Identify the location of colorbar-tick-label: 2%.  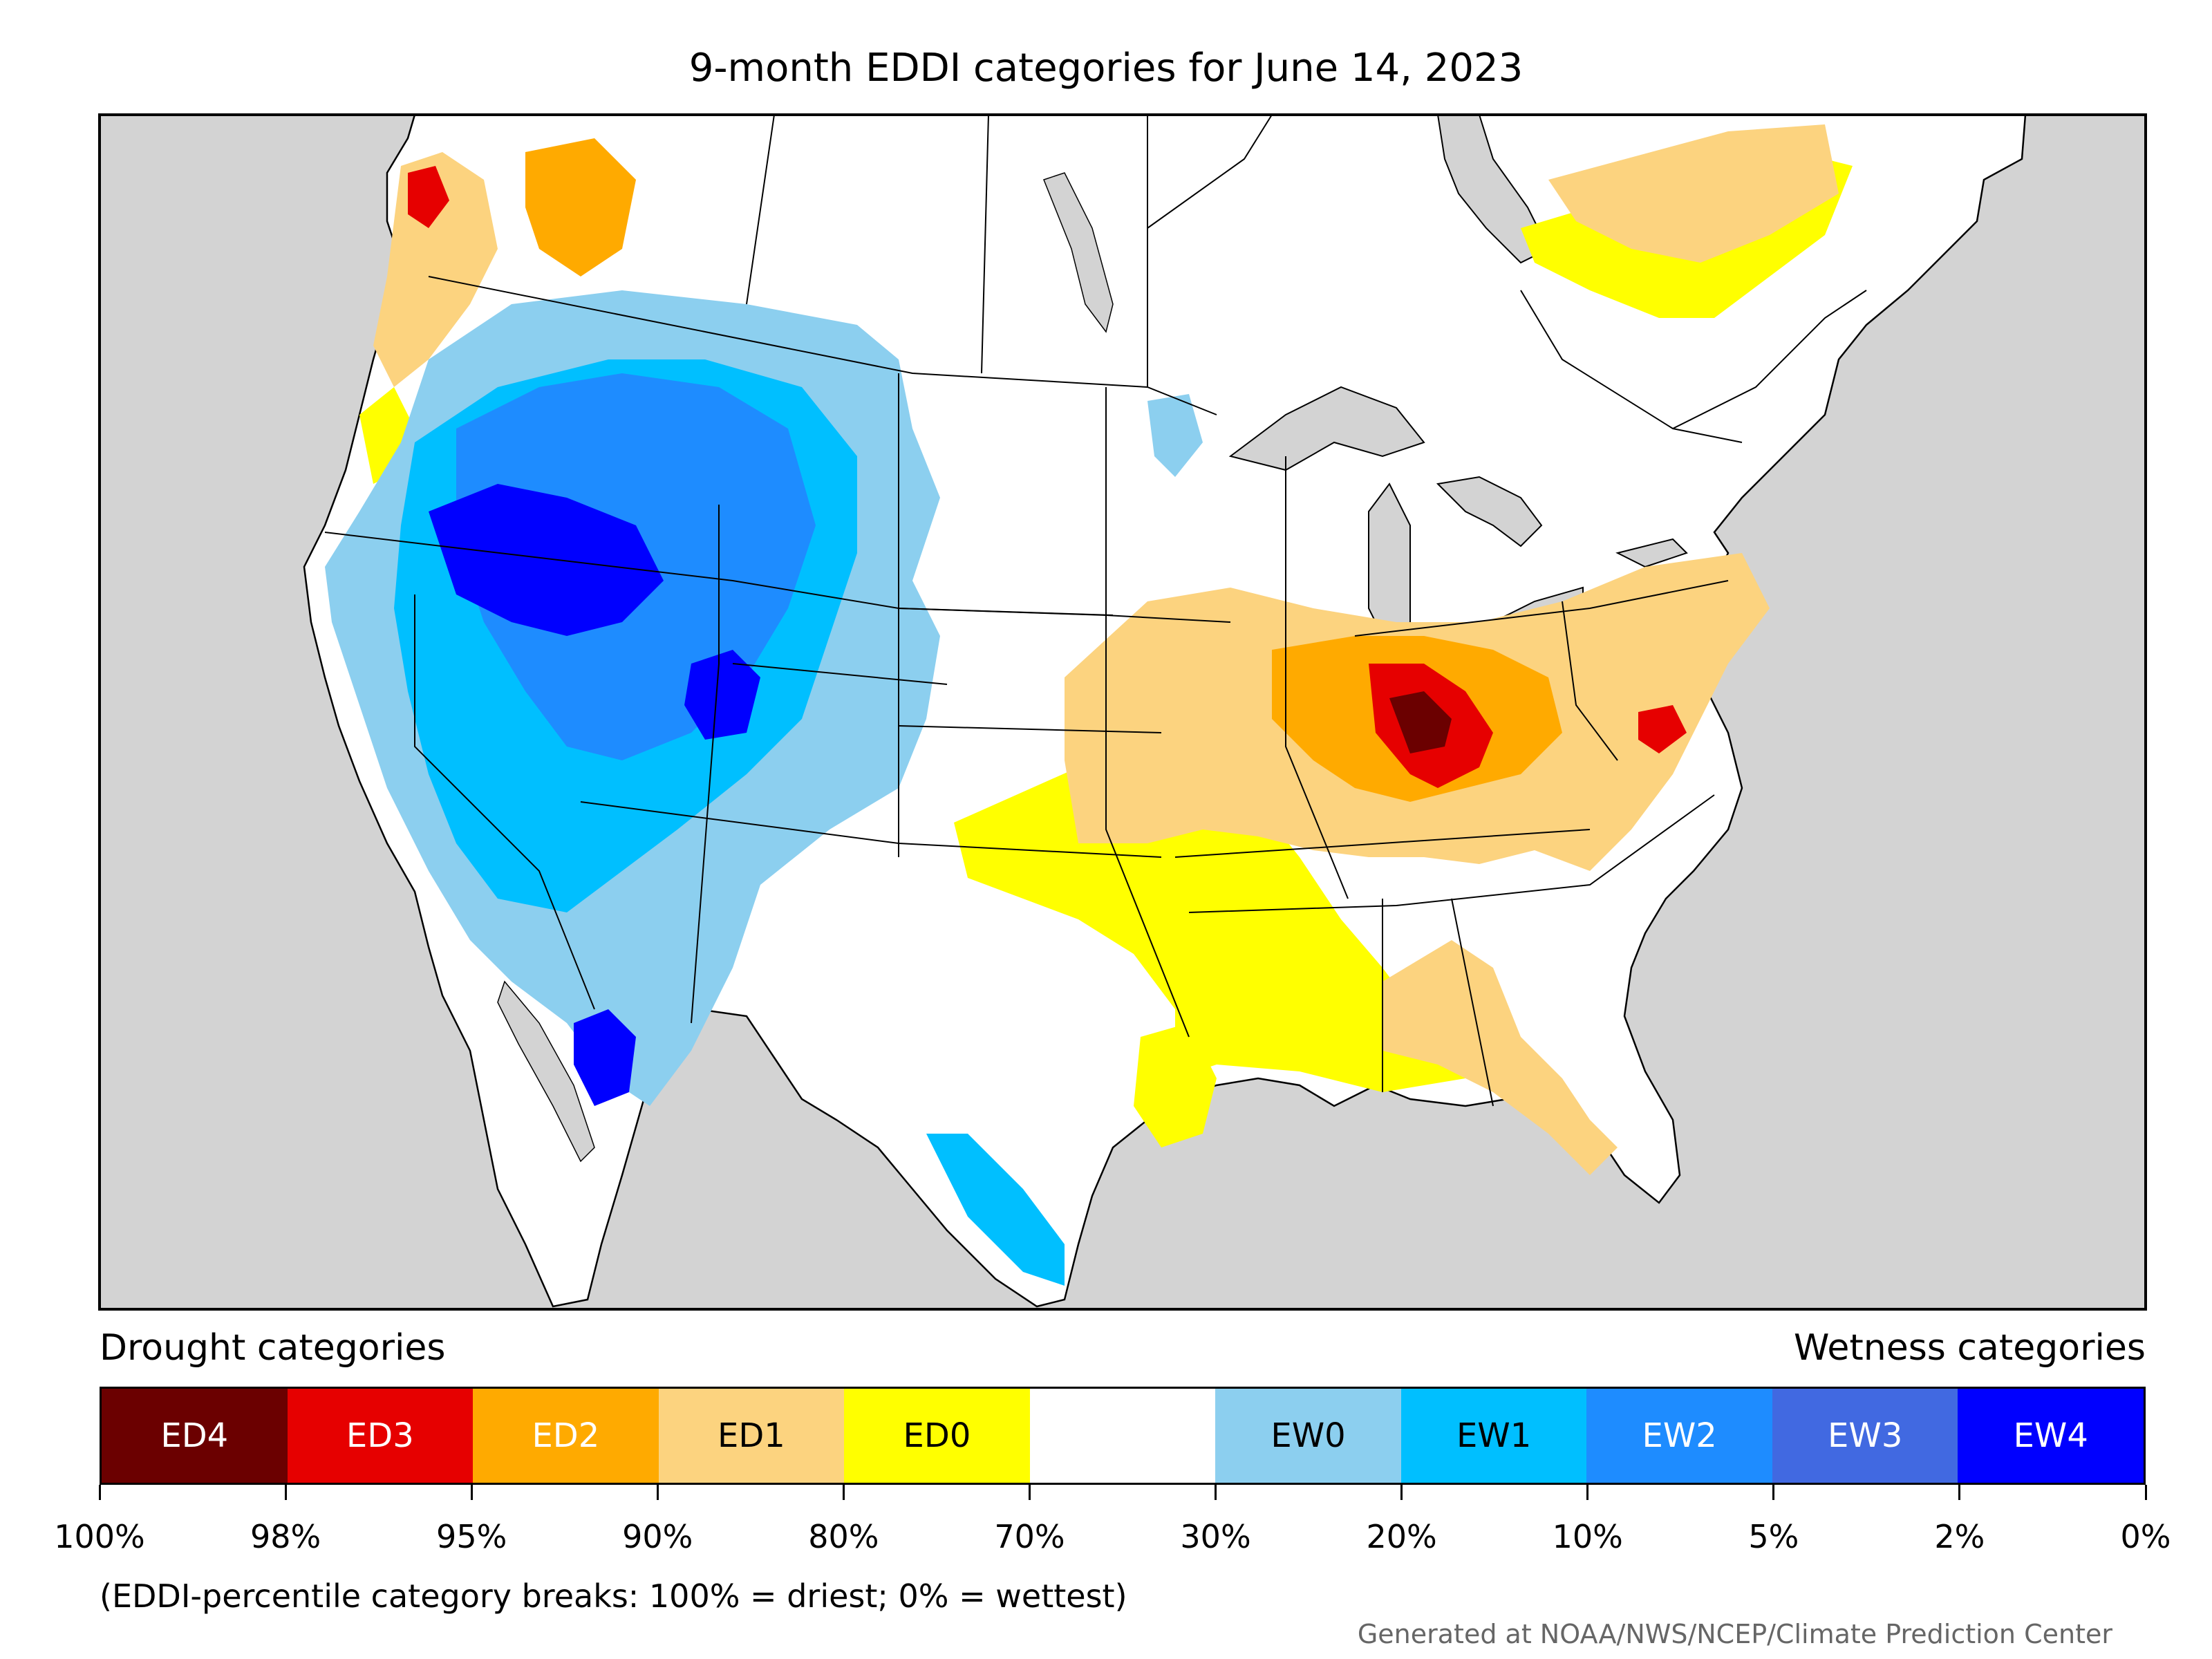
(1960, 1536).